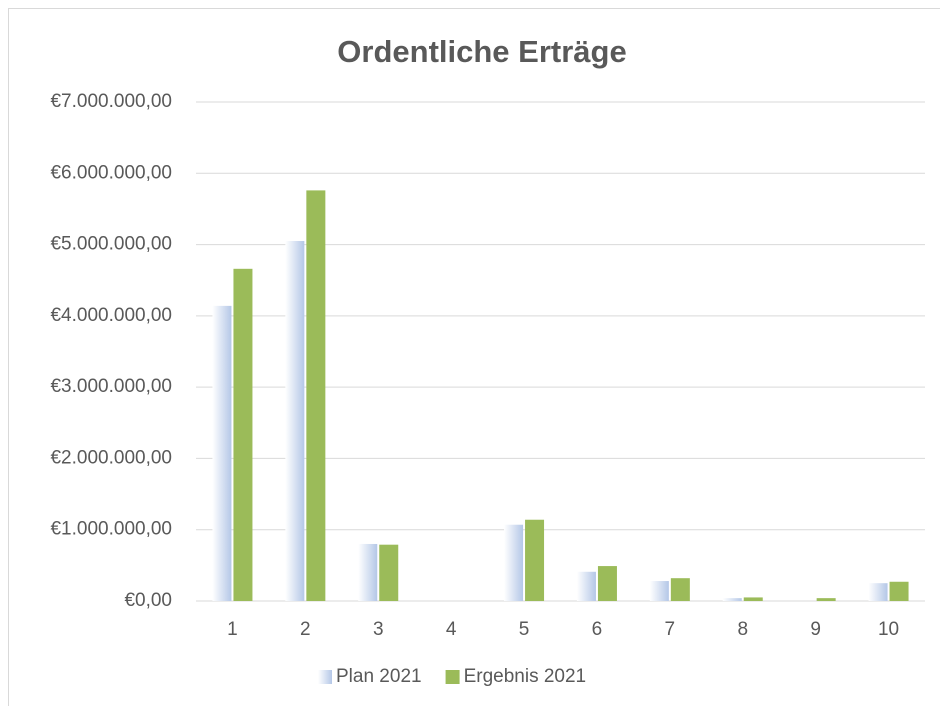 This screenshot has width=940, height=706. I want to click on x-tick-label: 7, so click(670, 629).